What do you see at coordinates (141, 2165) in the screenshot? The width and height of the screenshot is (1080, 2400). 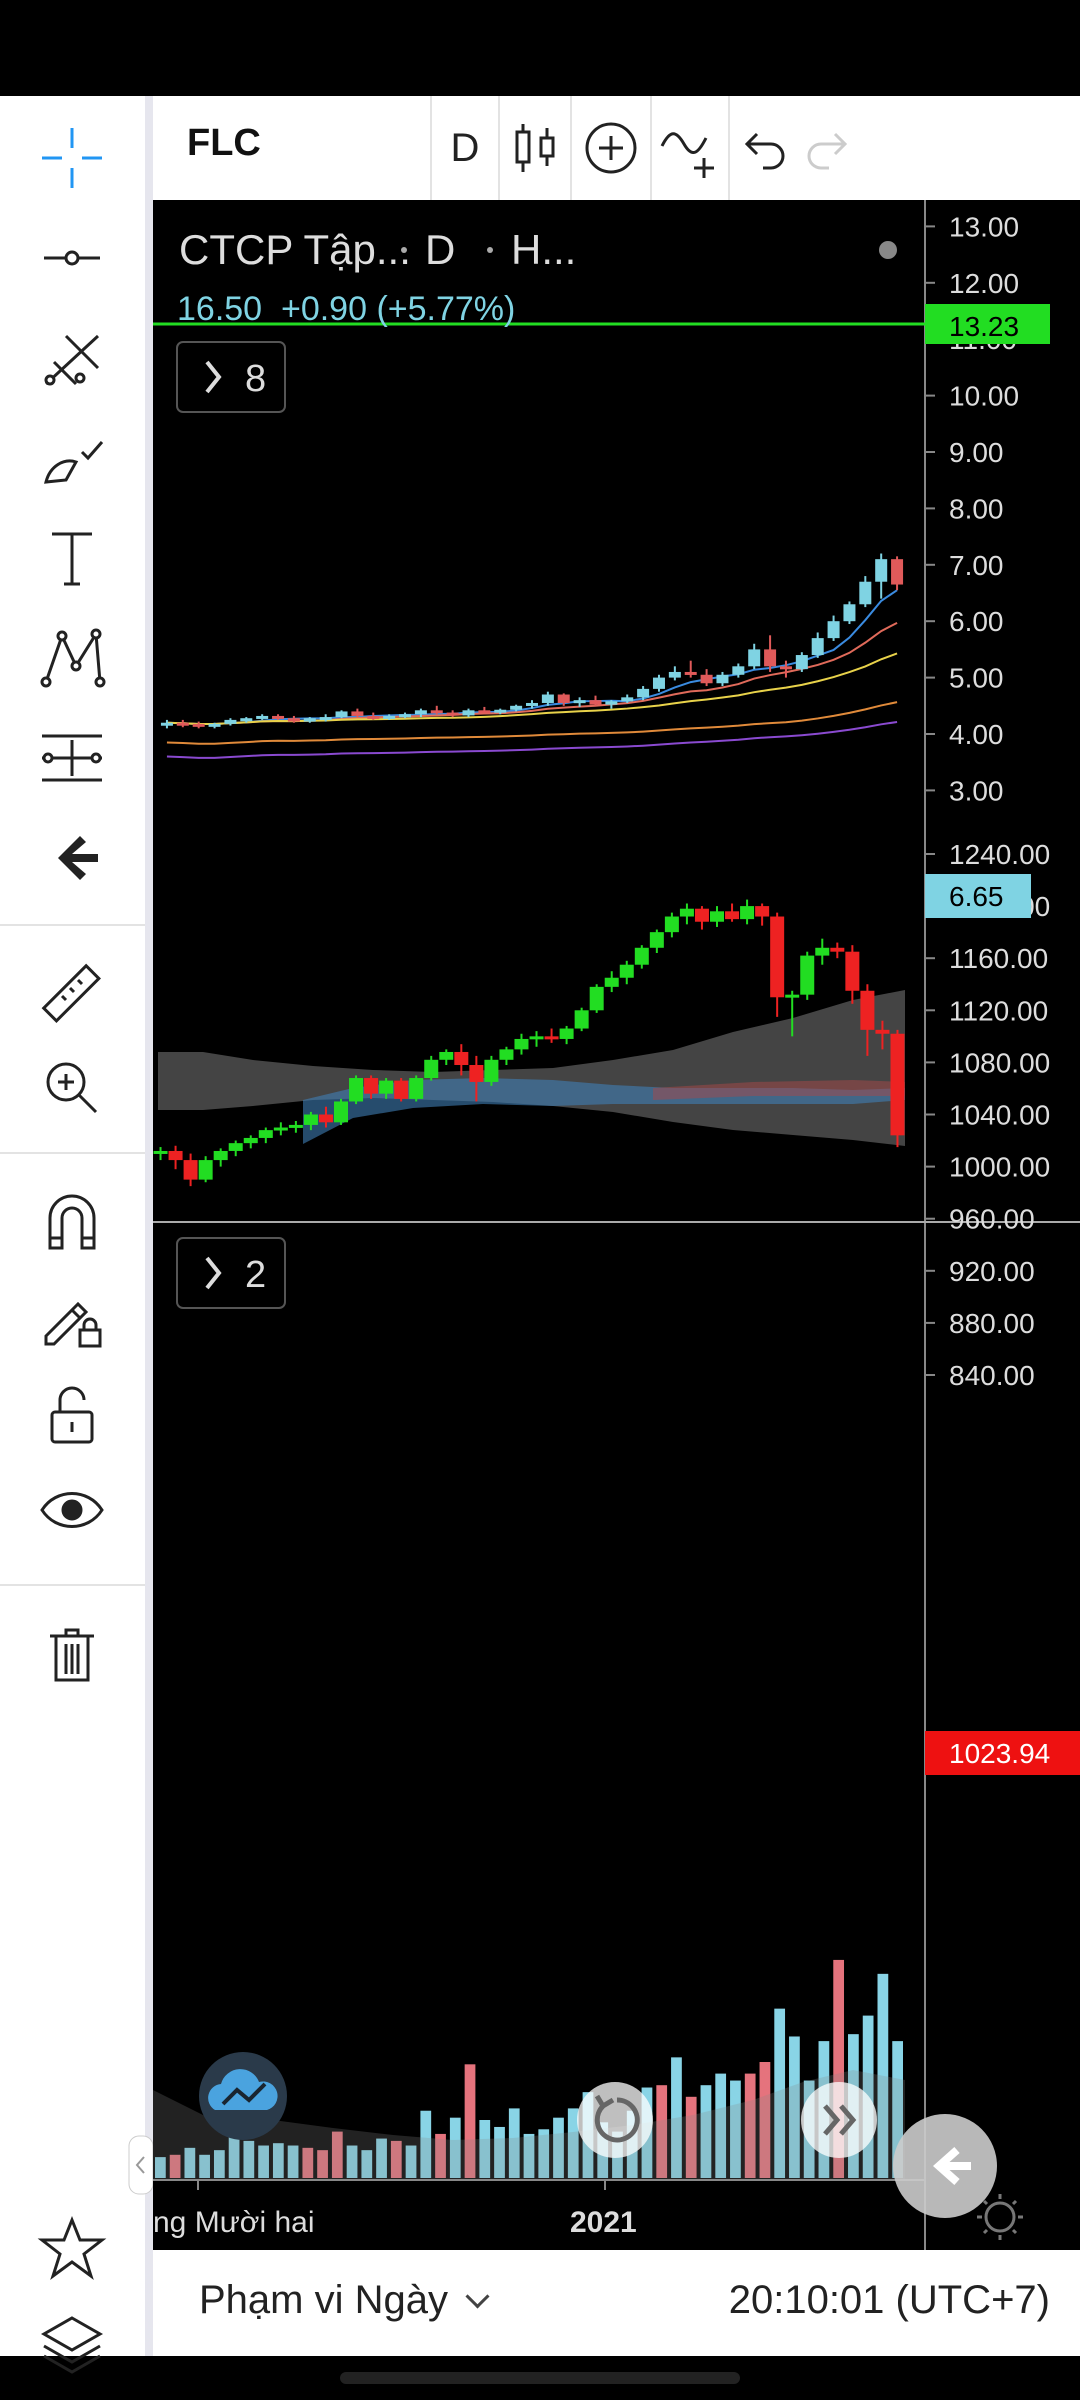 I see `sidebar-collapse-icon` at bounding box center [141, 2165].